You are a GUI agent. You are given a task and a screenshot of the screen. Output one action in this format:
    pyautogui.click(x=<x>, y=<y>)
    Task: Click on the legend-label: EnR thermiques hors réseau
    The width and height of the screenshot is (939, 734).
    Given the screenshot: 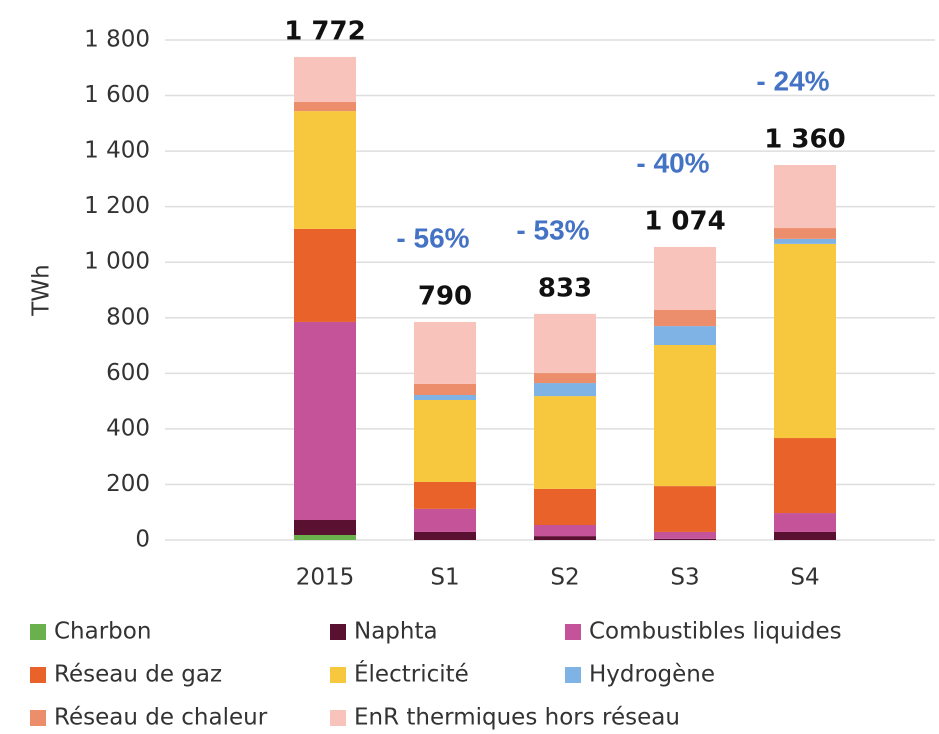 What is the action you would take?
    pyautogui.click(x=517, y=718)
    